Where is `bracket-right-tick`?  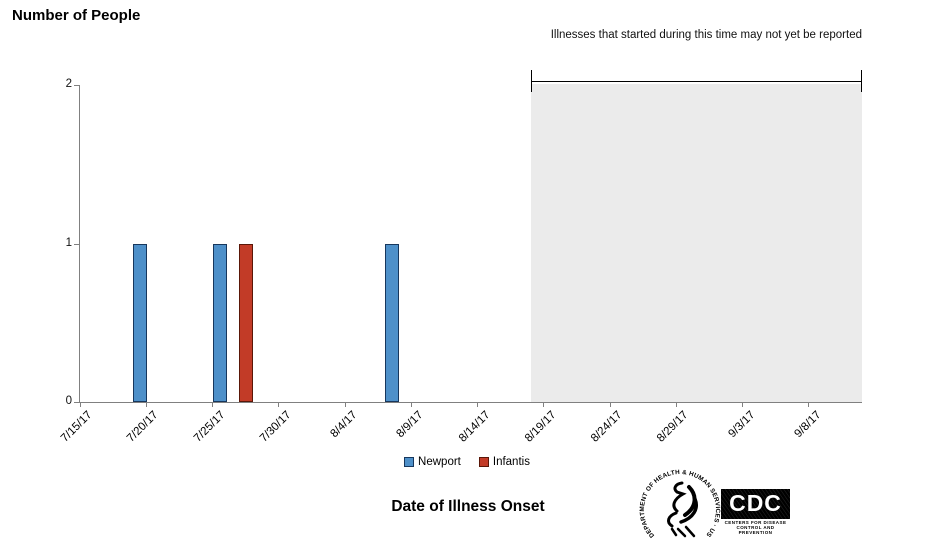 bracket-right-tick is located at coordinates (861, 81).